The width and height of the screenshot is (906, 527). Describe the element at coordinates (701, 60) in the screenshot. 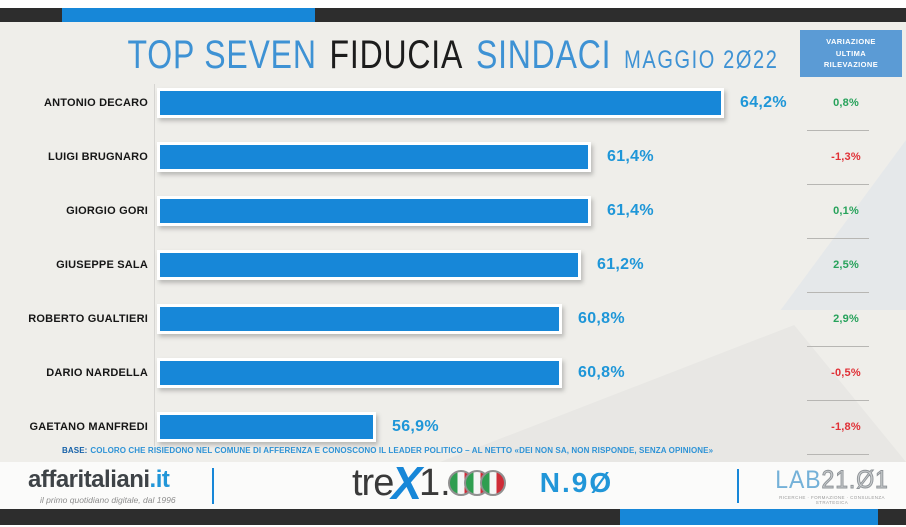

I see `title-date: MAGGIO 2Ø22` at that location.